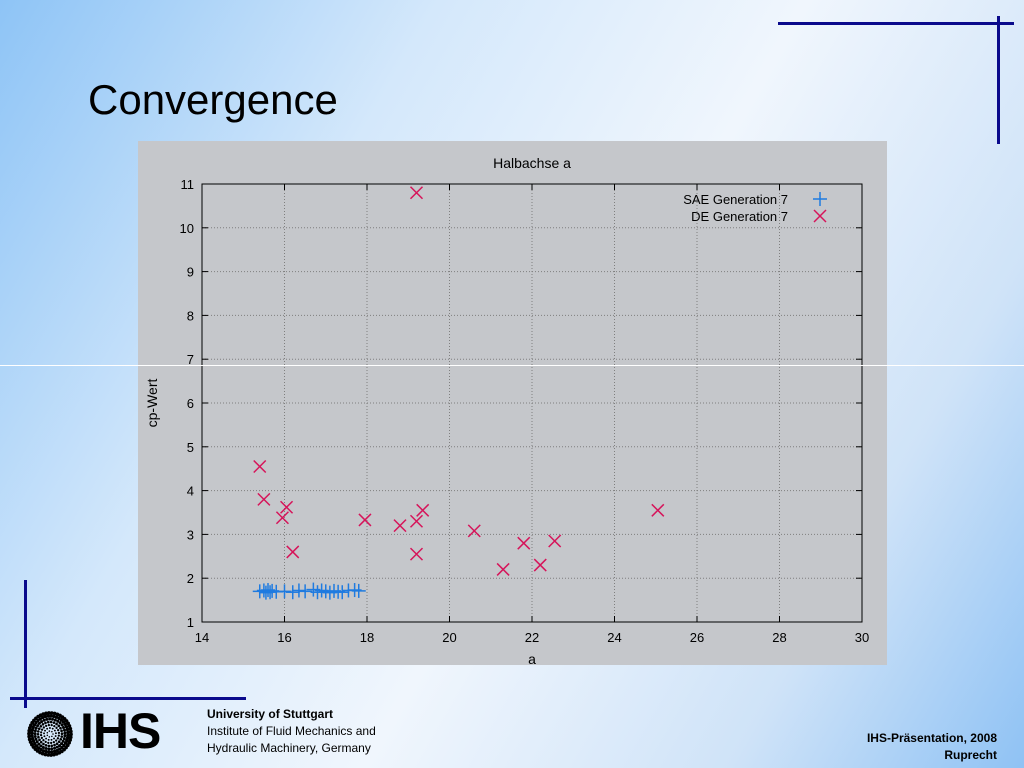  Describe the element at coordinates (532, 637) in the screenshot. I see `x-tick-label: 22` at that location.